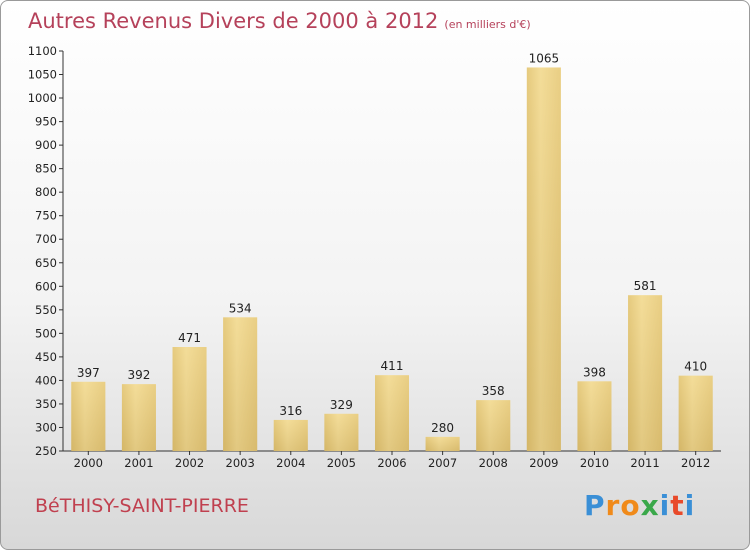  What do you see at coordinates (189, 463) in the screenshot?
I see `x-tick-label: 2002` at bounding box center [189, 463].